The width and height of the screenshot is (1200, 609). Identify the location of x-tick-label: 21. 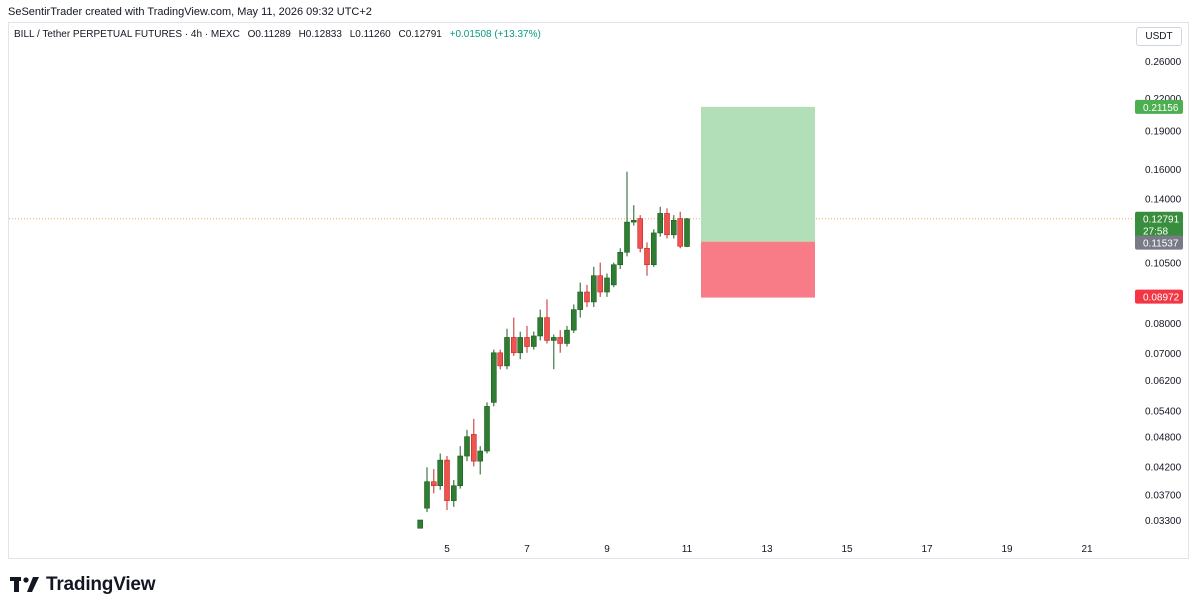
(1087, 549).